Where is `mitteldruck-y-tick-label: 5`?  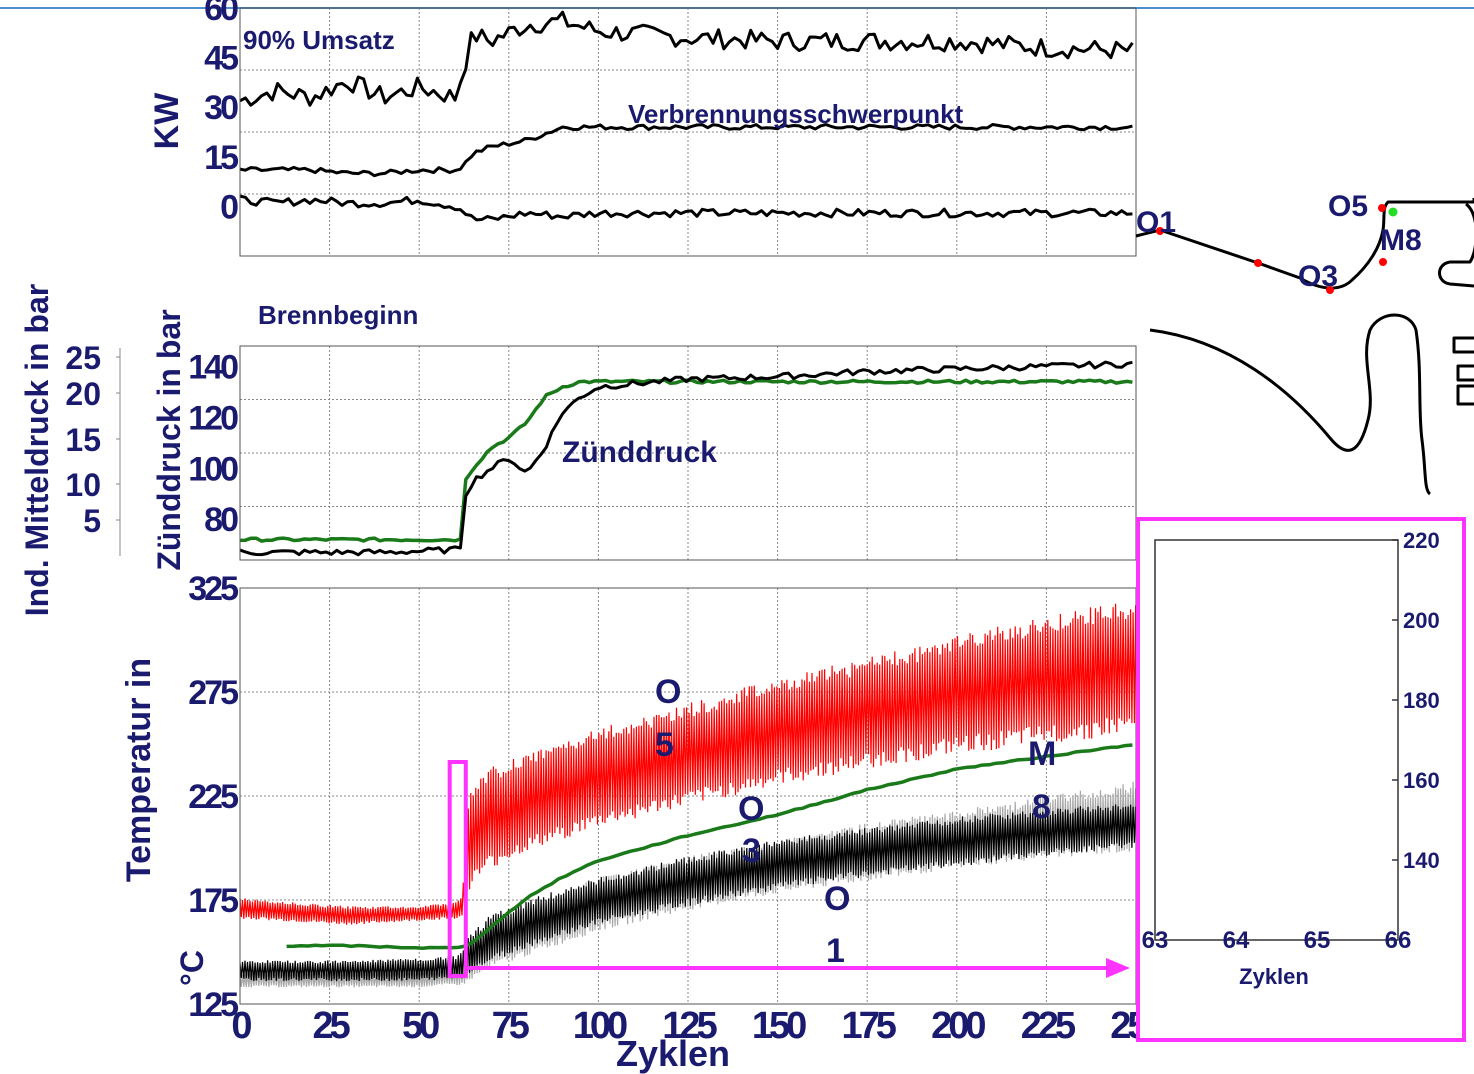 mitteldruck-y-tick-label: 5 is located at coordinates (92, 521).